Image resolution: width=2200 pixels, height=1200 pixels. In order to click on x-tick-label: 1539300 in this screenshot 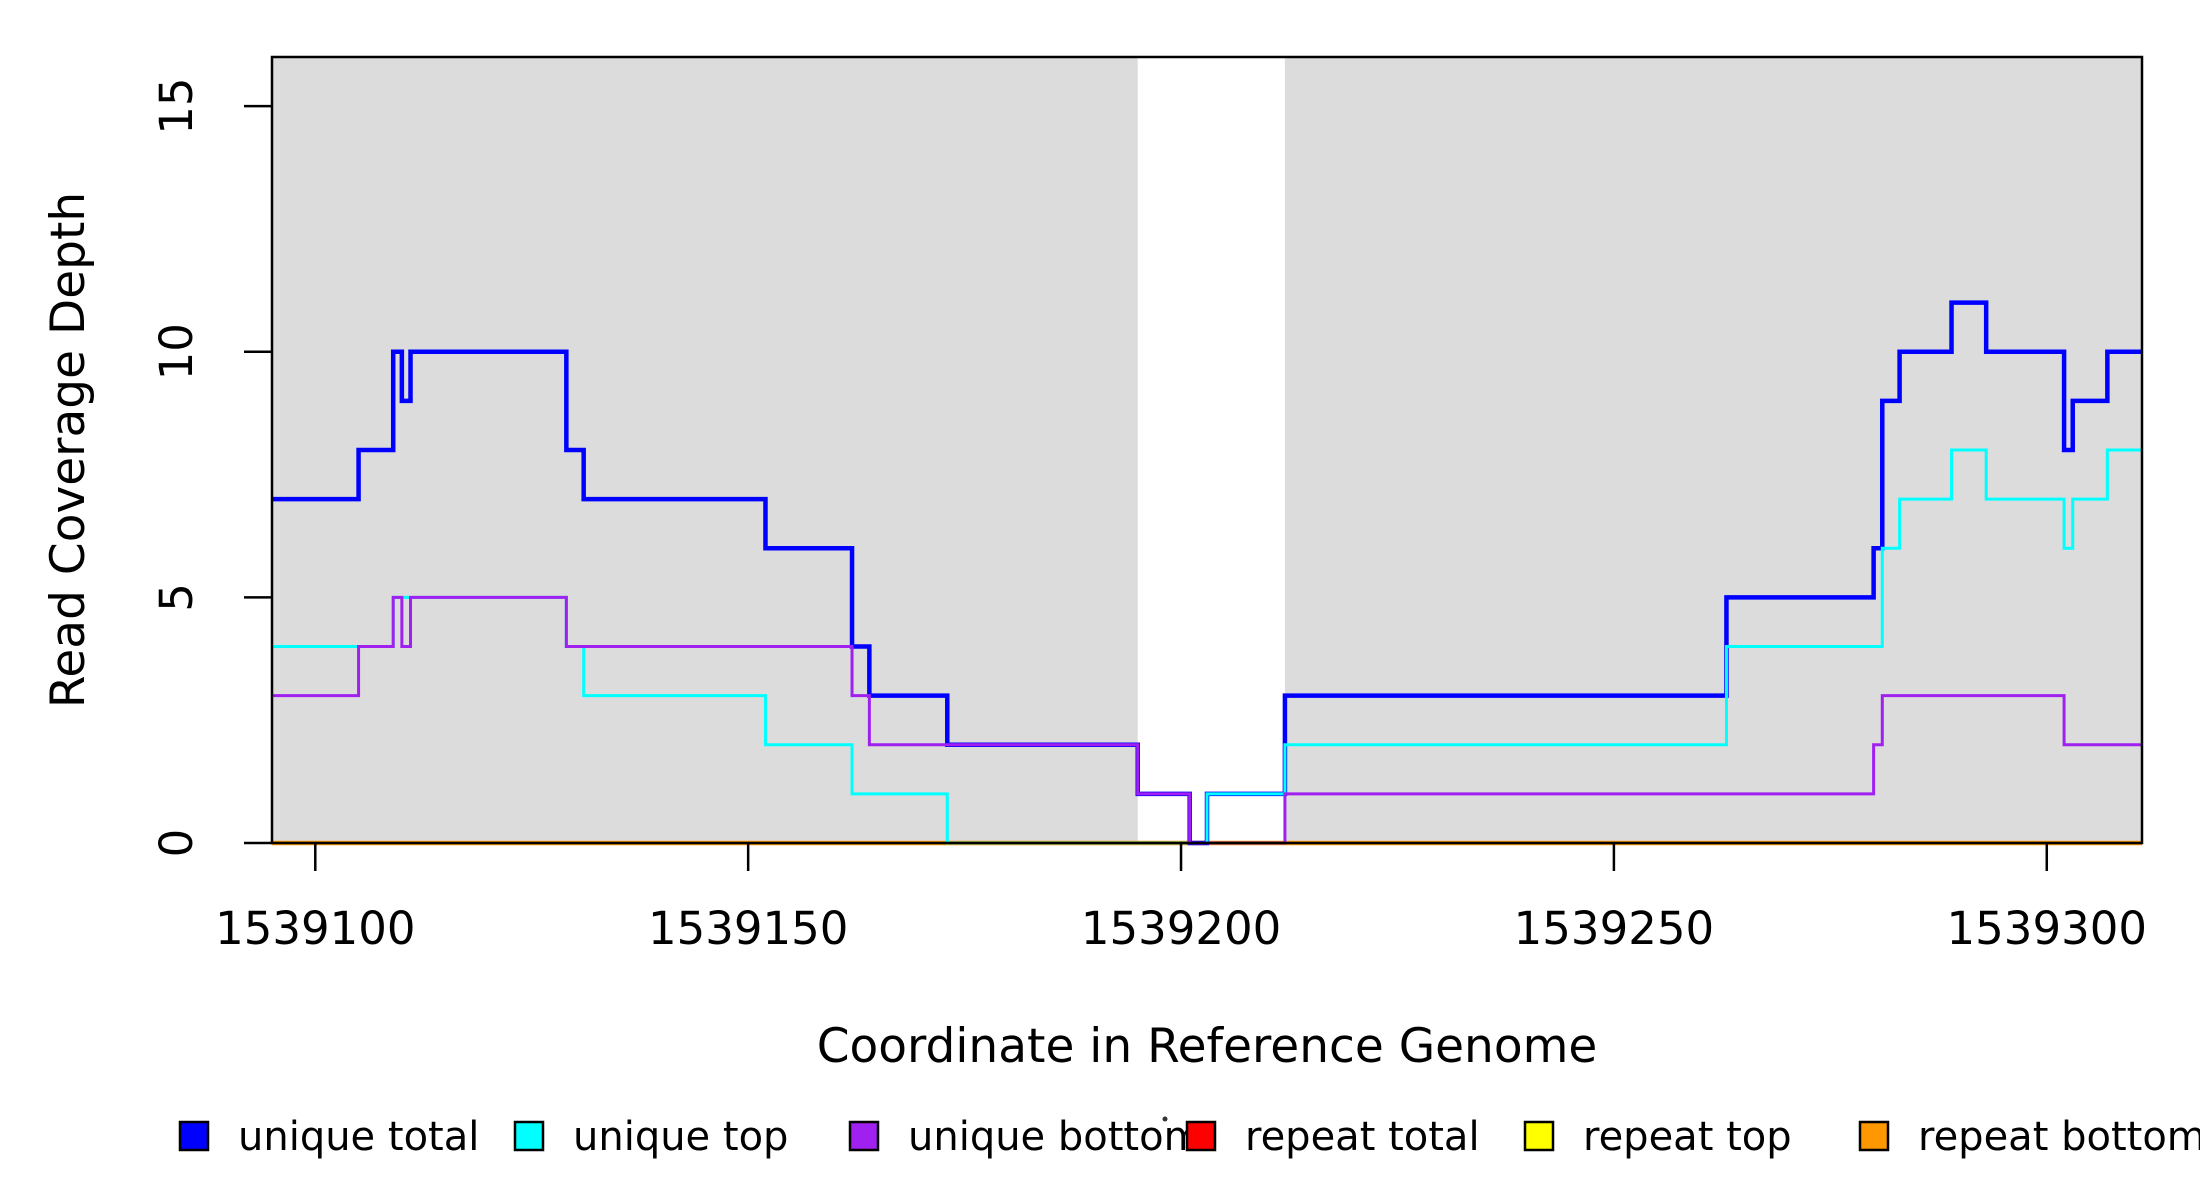, I will do `click(2047, 928)`.